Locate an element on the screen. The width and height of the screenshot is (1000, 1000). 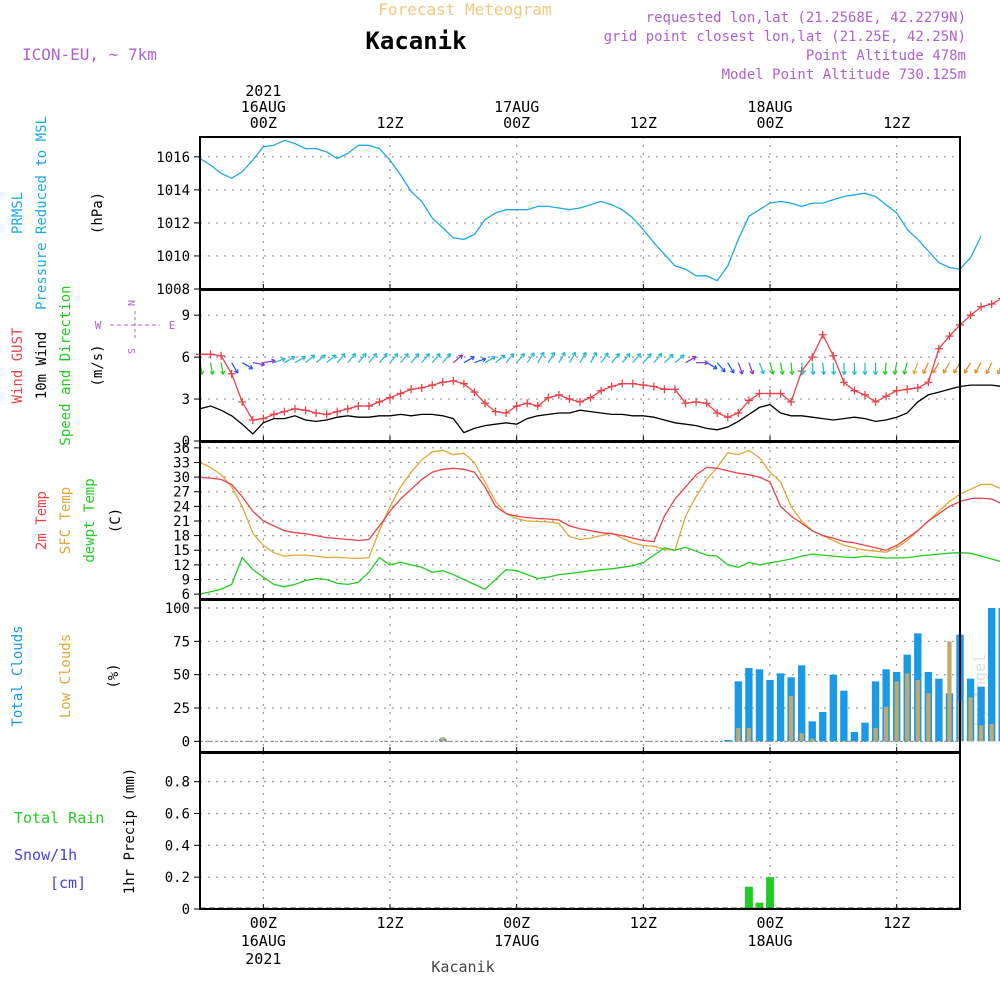
y-axis-label: Total Clouds is located at coordinates (18, 675).